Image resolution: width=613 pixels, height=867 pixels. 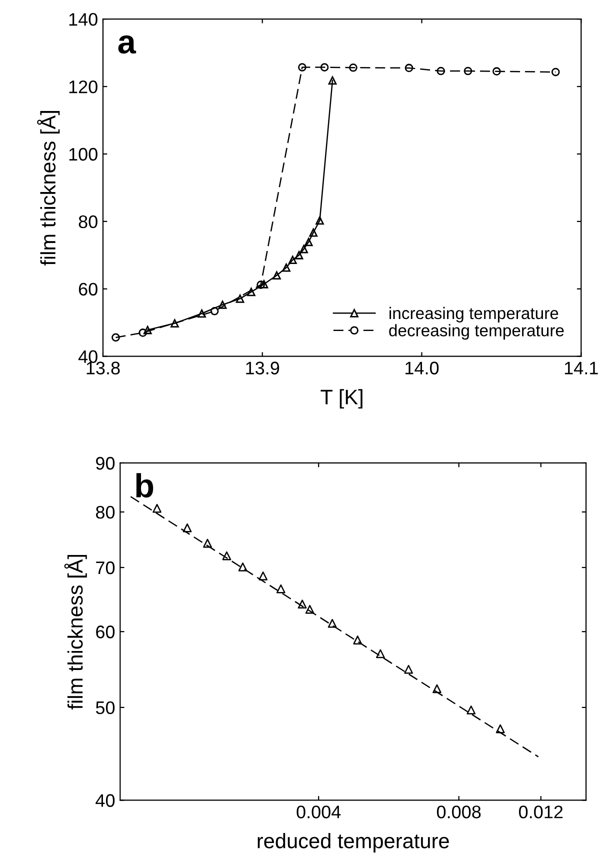 What do you see at coordinates (263, 368) in the screenshot?
I see `x-tick-label: 13.9` at bounding box center [263, 368].